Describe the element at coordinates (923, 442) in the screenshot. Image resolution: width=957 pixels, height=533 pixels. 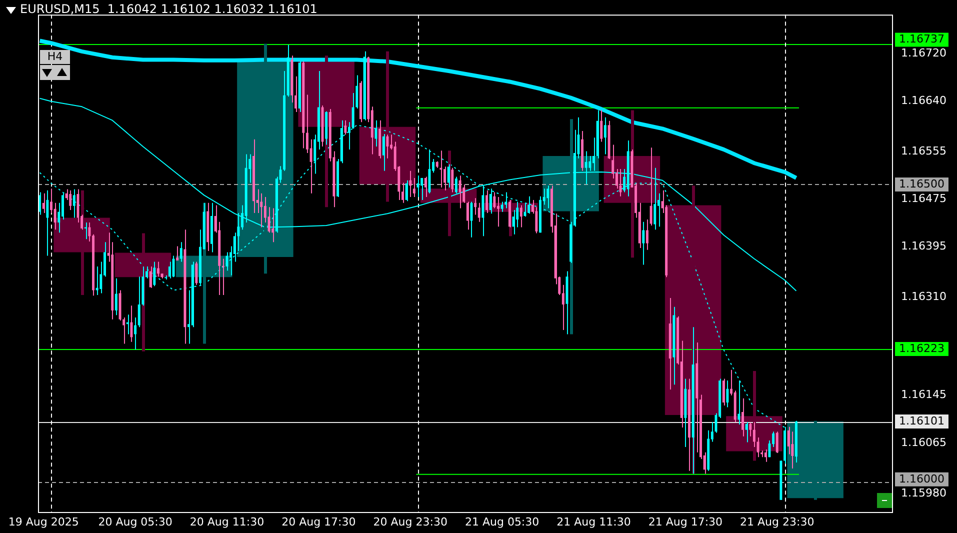
I see `y-tick-label: 1.16065` at that location.